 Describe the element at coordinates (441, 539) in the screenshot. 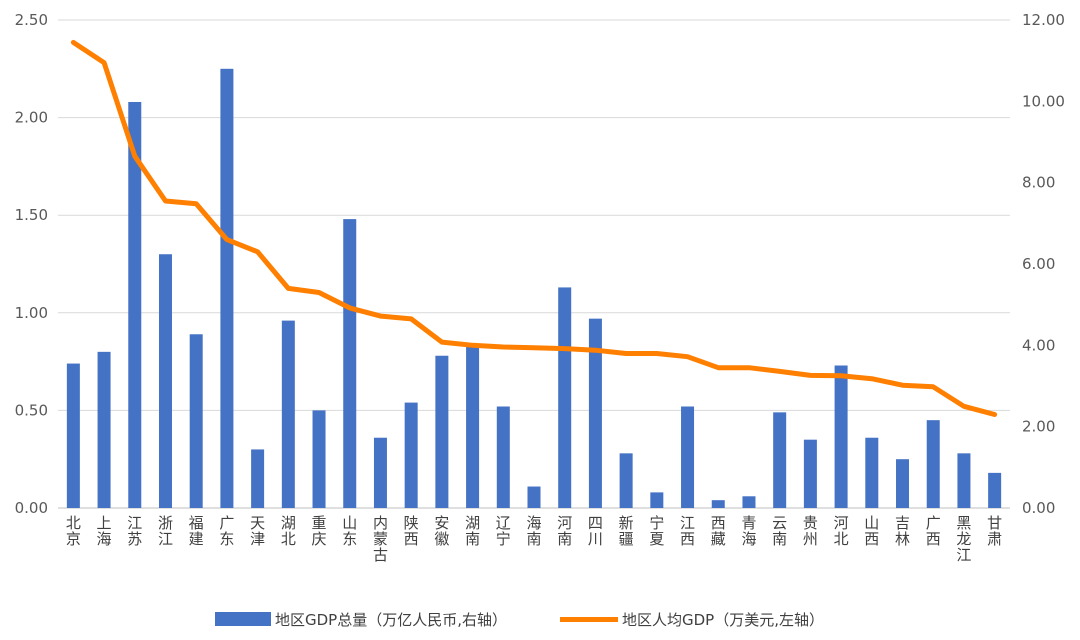

I see `svg-text: 徽` at that location.